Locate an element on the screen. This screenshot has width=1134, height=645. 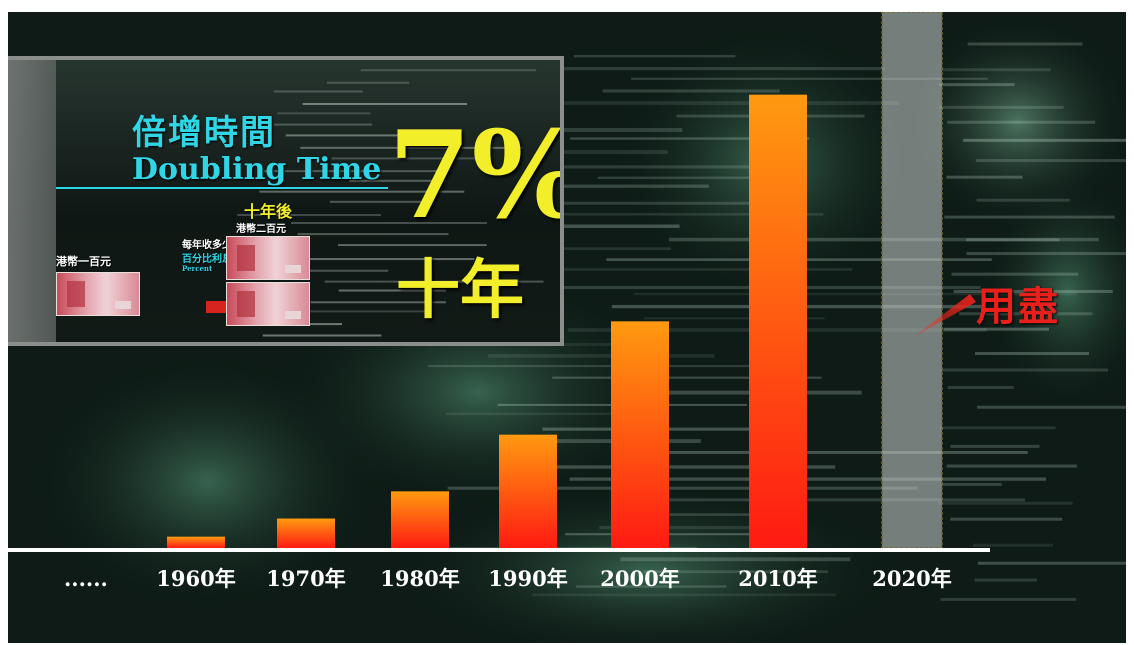
panel-light-streaks is located at coordinates (390, 203).